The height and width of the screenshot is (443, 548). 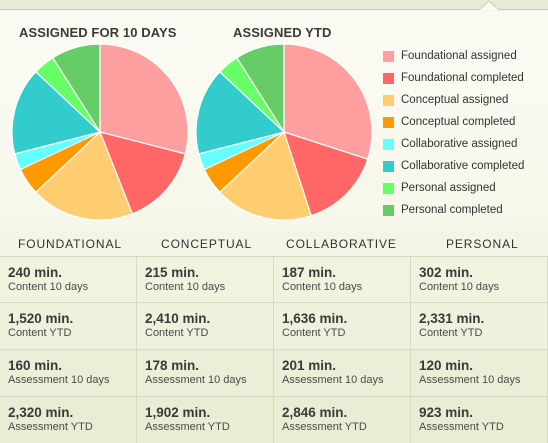 I want to click on table-cell: 120 min. Assessment 10 days, so click(x=479, y=373).